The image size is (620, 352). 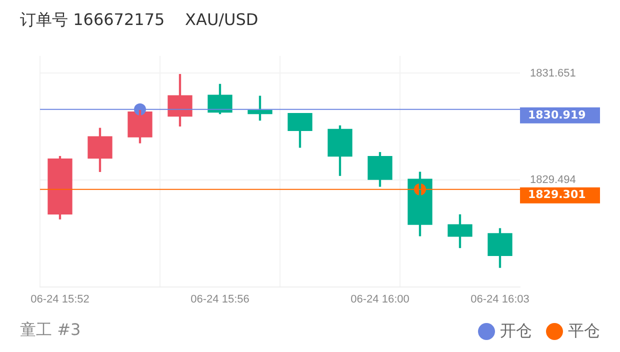 I want to click on x-tick-label: 06-24 15:52, so click(x=60, y=299).